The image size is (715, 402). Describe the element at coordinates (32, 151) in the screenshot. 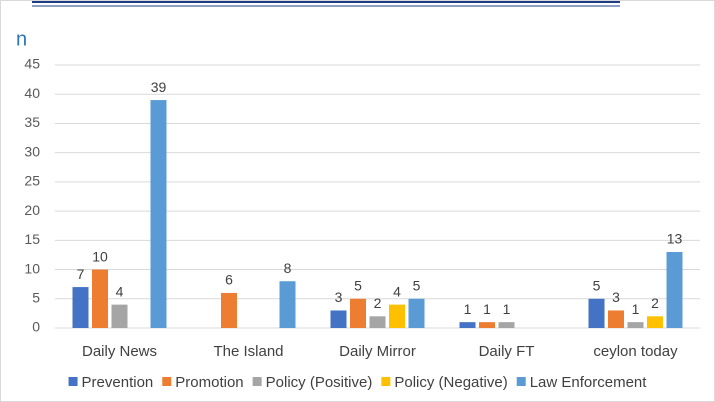

I see `y-tick-label: 30` at that location.